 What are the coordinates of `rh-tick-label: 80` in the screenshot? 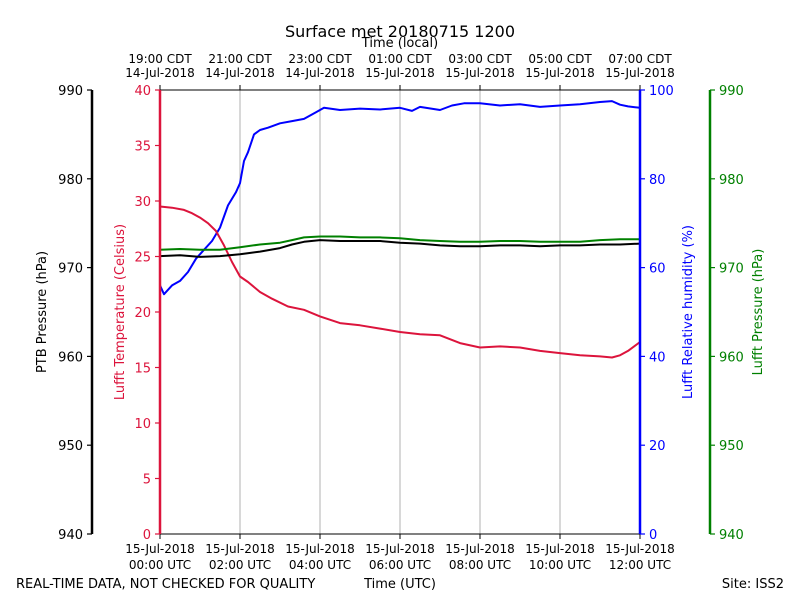 It's located at (657, 180).